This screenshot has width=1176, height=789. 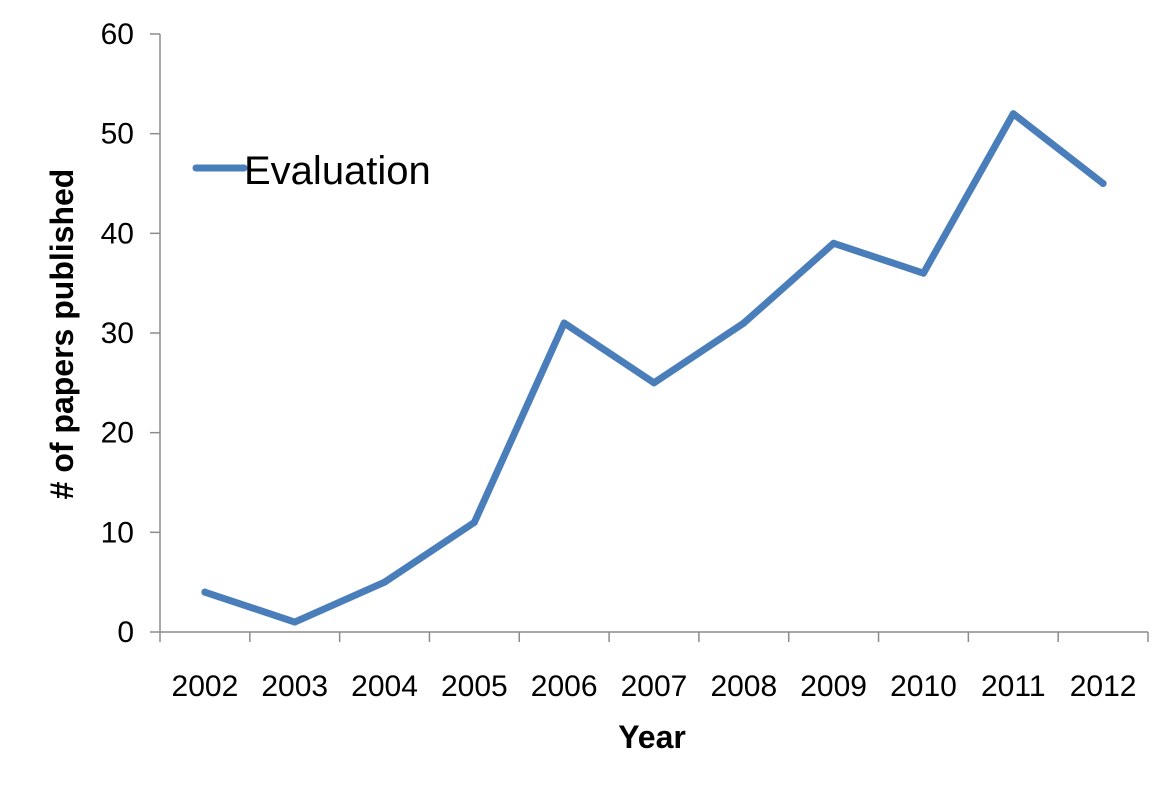 I want to click on y-tick-label: 40, so click(x=117, y=233).